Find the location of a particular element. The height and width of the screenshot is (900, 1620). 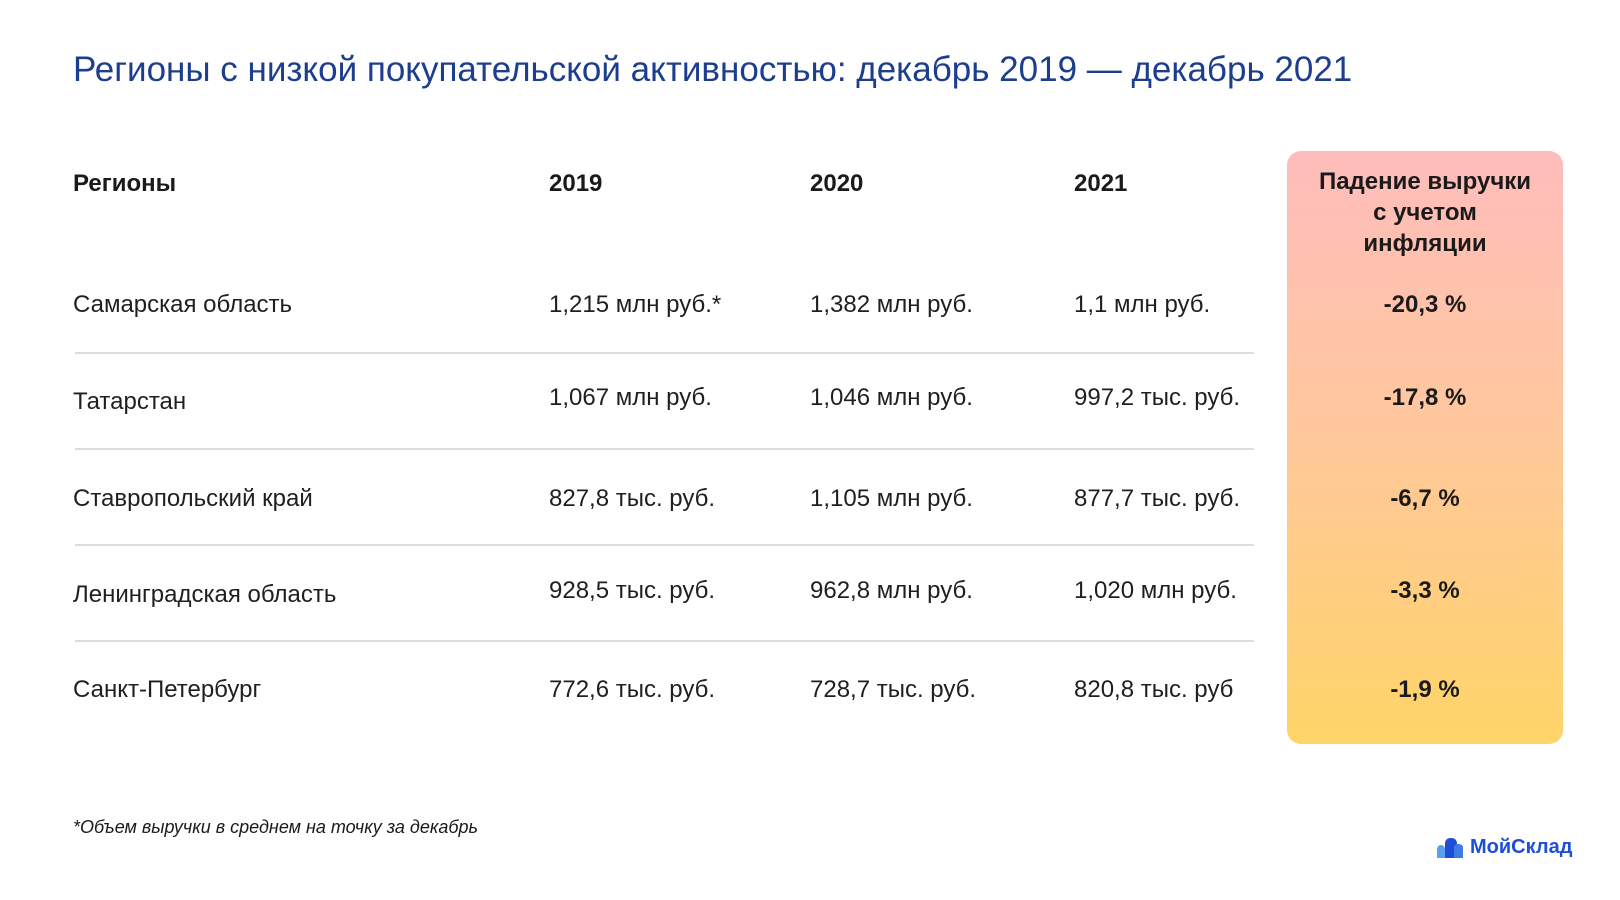

header-revenue-drop-line3: инфляции is located at coordinates (1425, 243).